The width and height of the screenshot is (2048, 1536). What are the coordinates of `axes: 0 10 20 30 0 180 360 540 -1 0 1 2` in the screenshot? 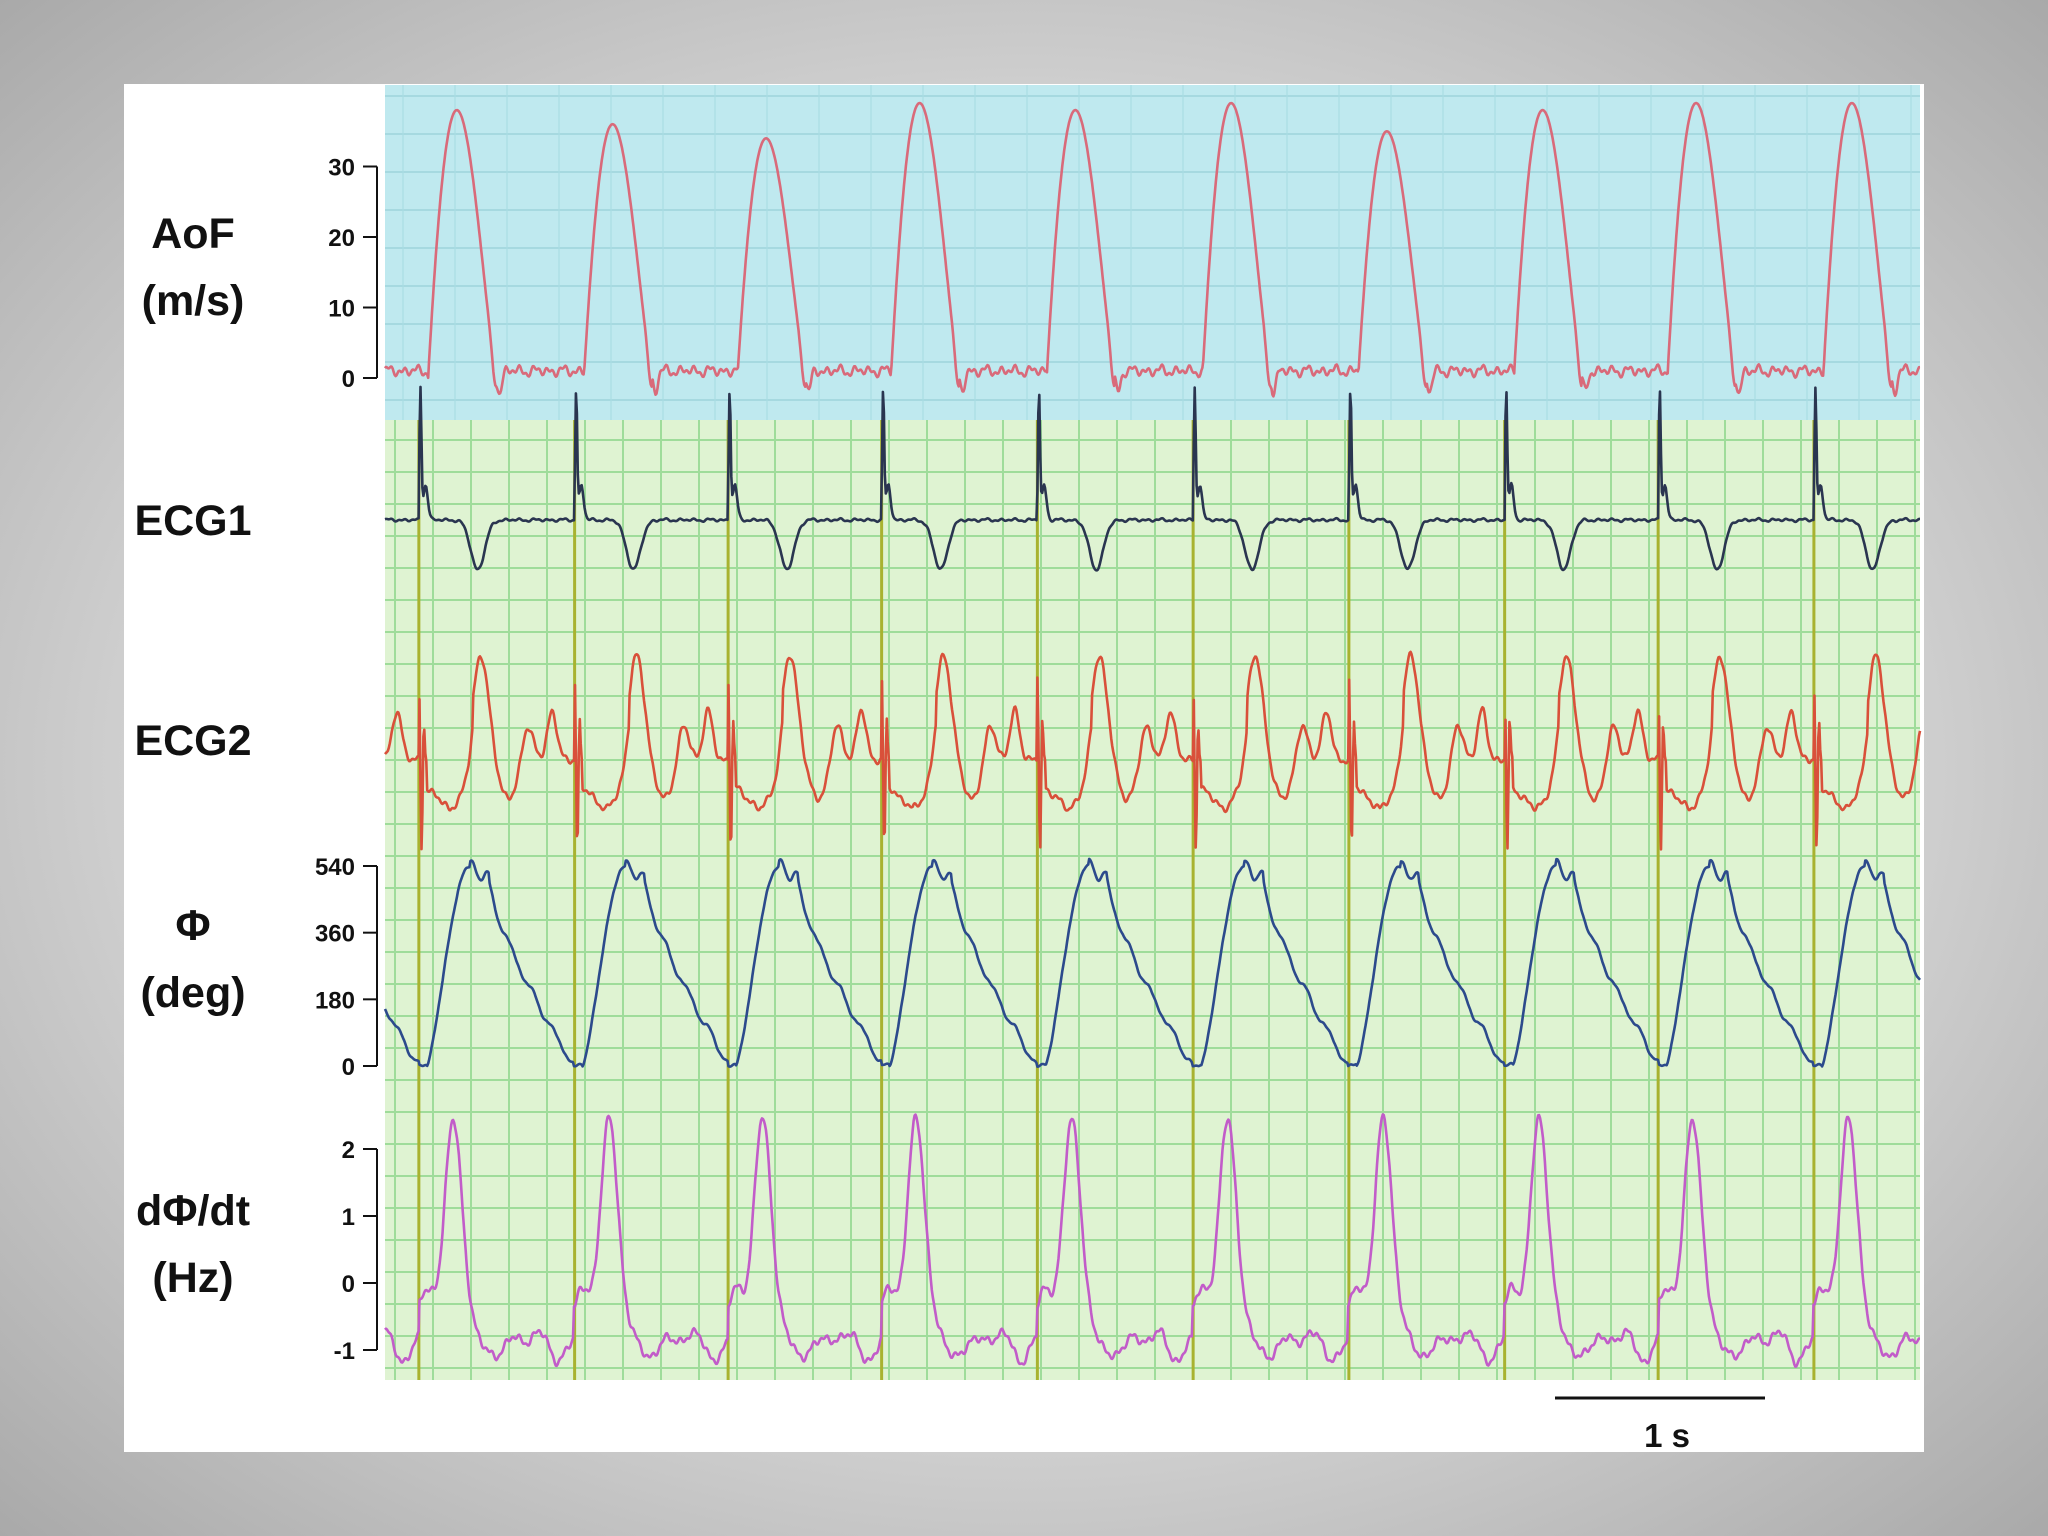 It's located at (346, 760).